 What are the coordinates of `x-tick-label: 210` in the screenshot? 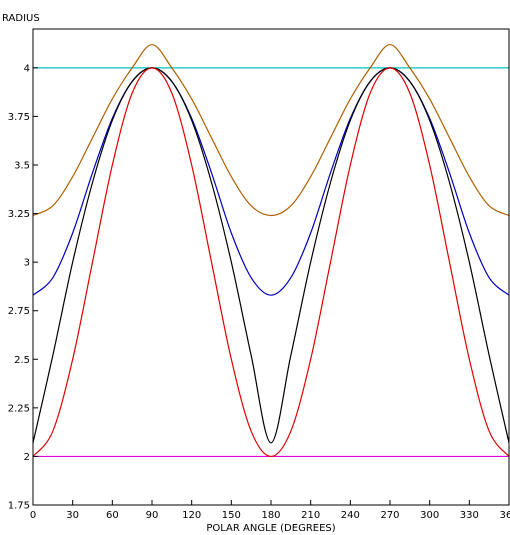 It's located at (310, 515).